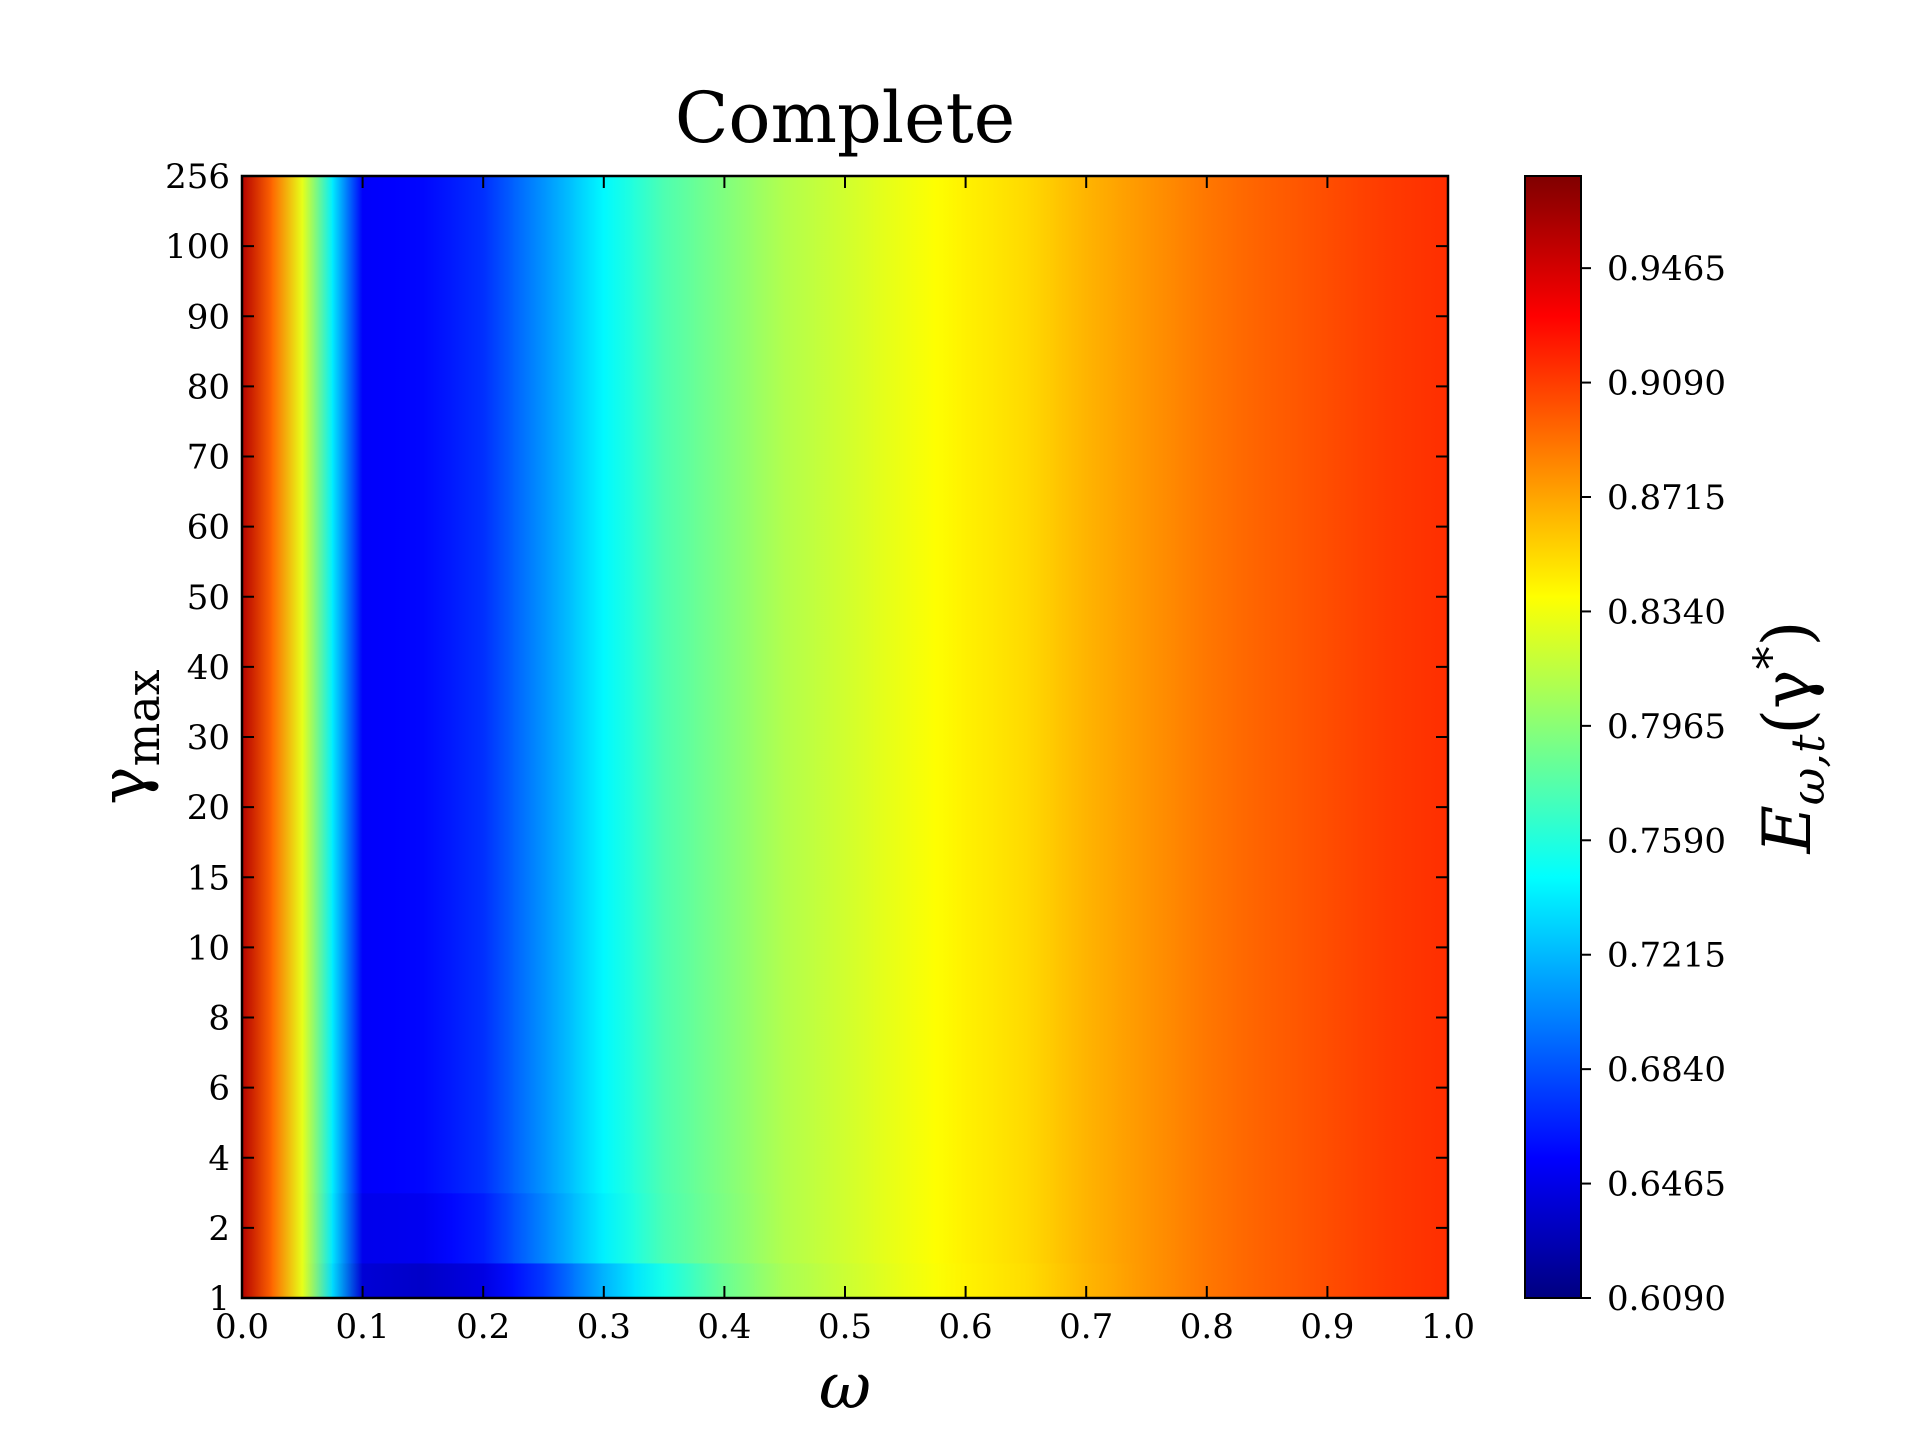 This screenshot has width=1920, height=1440. Describe the element at coordinates (966, 1327) in the screenshot. I see `x-tick-label: 0.6` at that location.